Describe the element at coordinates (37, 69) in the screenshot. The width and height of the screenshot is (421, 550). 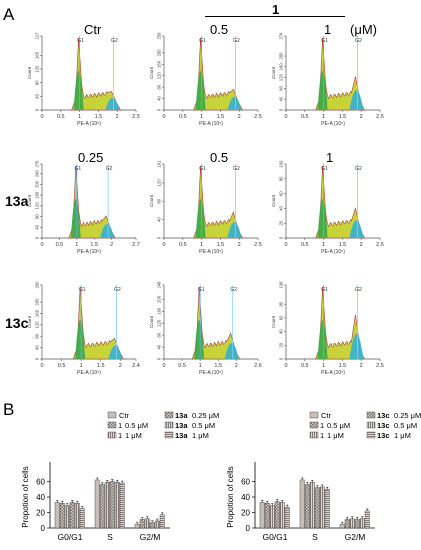
I see `y-tick-label: 120` at that location.